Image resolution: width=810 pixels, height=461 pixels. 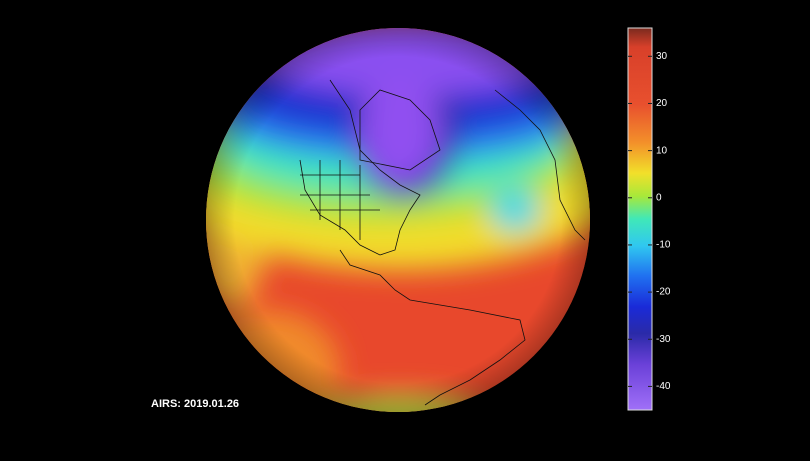 I want to click on tick-label: -40, so click(x=663, y=386).